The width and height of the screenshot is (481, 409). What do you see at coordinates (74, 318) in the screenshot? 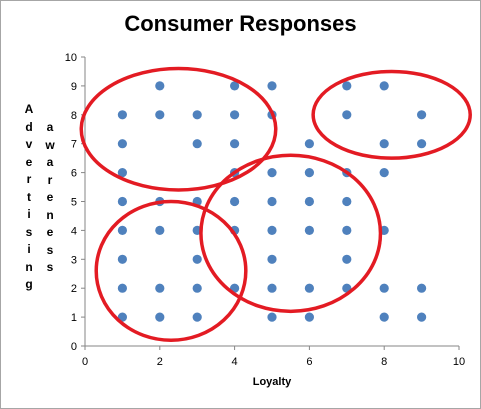
I see `y-tick-label: 1` at bounding box center [74, 318].